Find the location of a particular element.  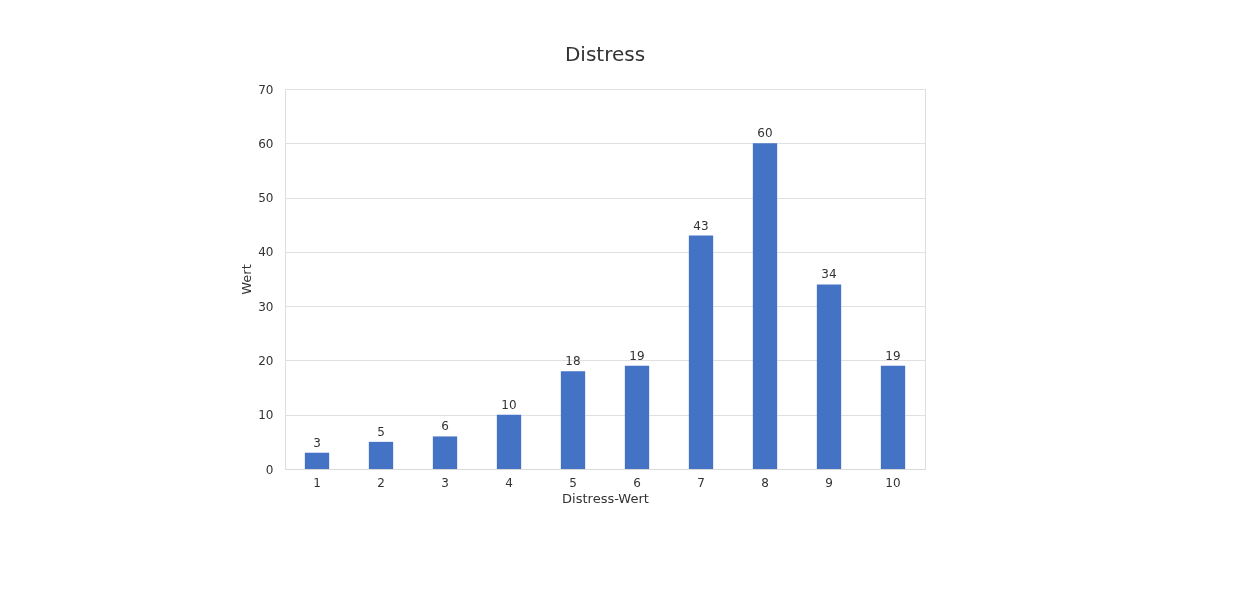

x-tick-label: 7 is located at coordinates (701, 482).